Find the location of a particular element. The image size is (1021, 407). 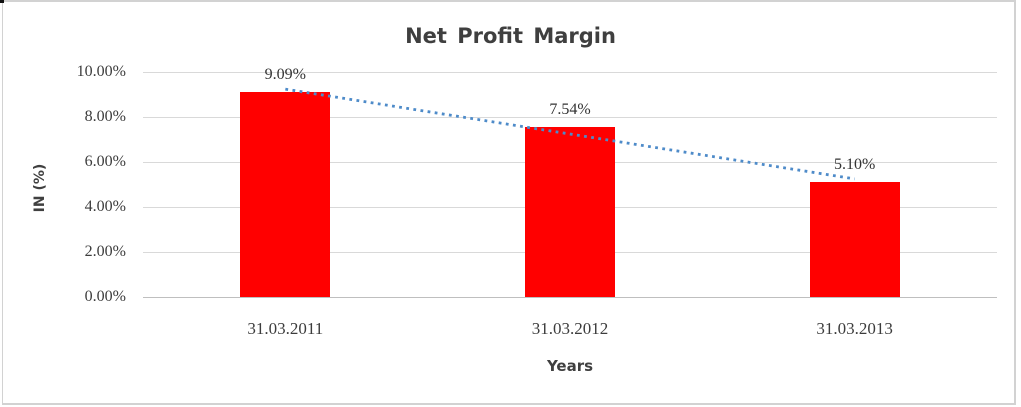

corner-mark is located at coordinates (2, 1).